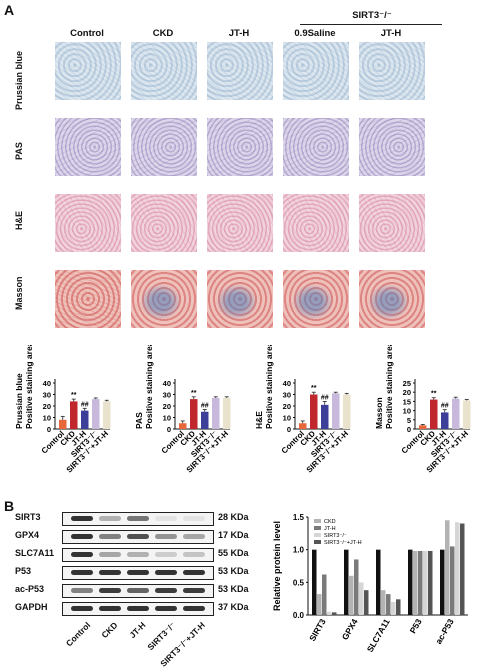 The image size is (480, 669). I want to click on micrograph-pas-jth, so click(240, 147).